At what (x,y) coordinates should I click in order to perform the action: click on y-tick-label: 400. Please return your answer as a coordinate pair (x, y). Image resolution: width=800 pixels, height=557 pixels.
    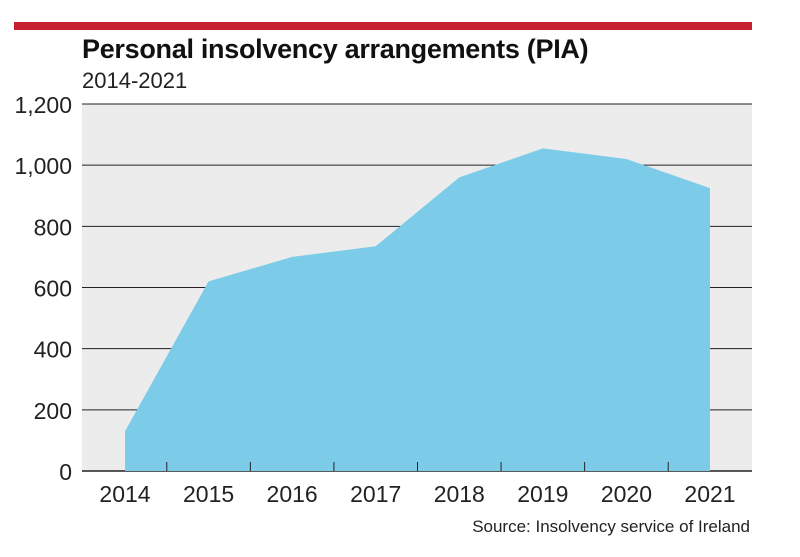
    Looking at the image, I should click on (53, 350).